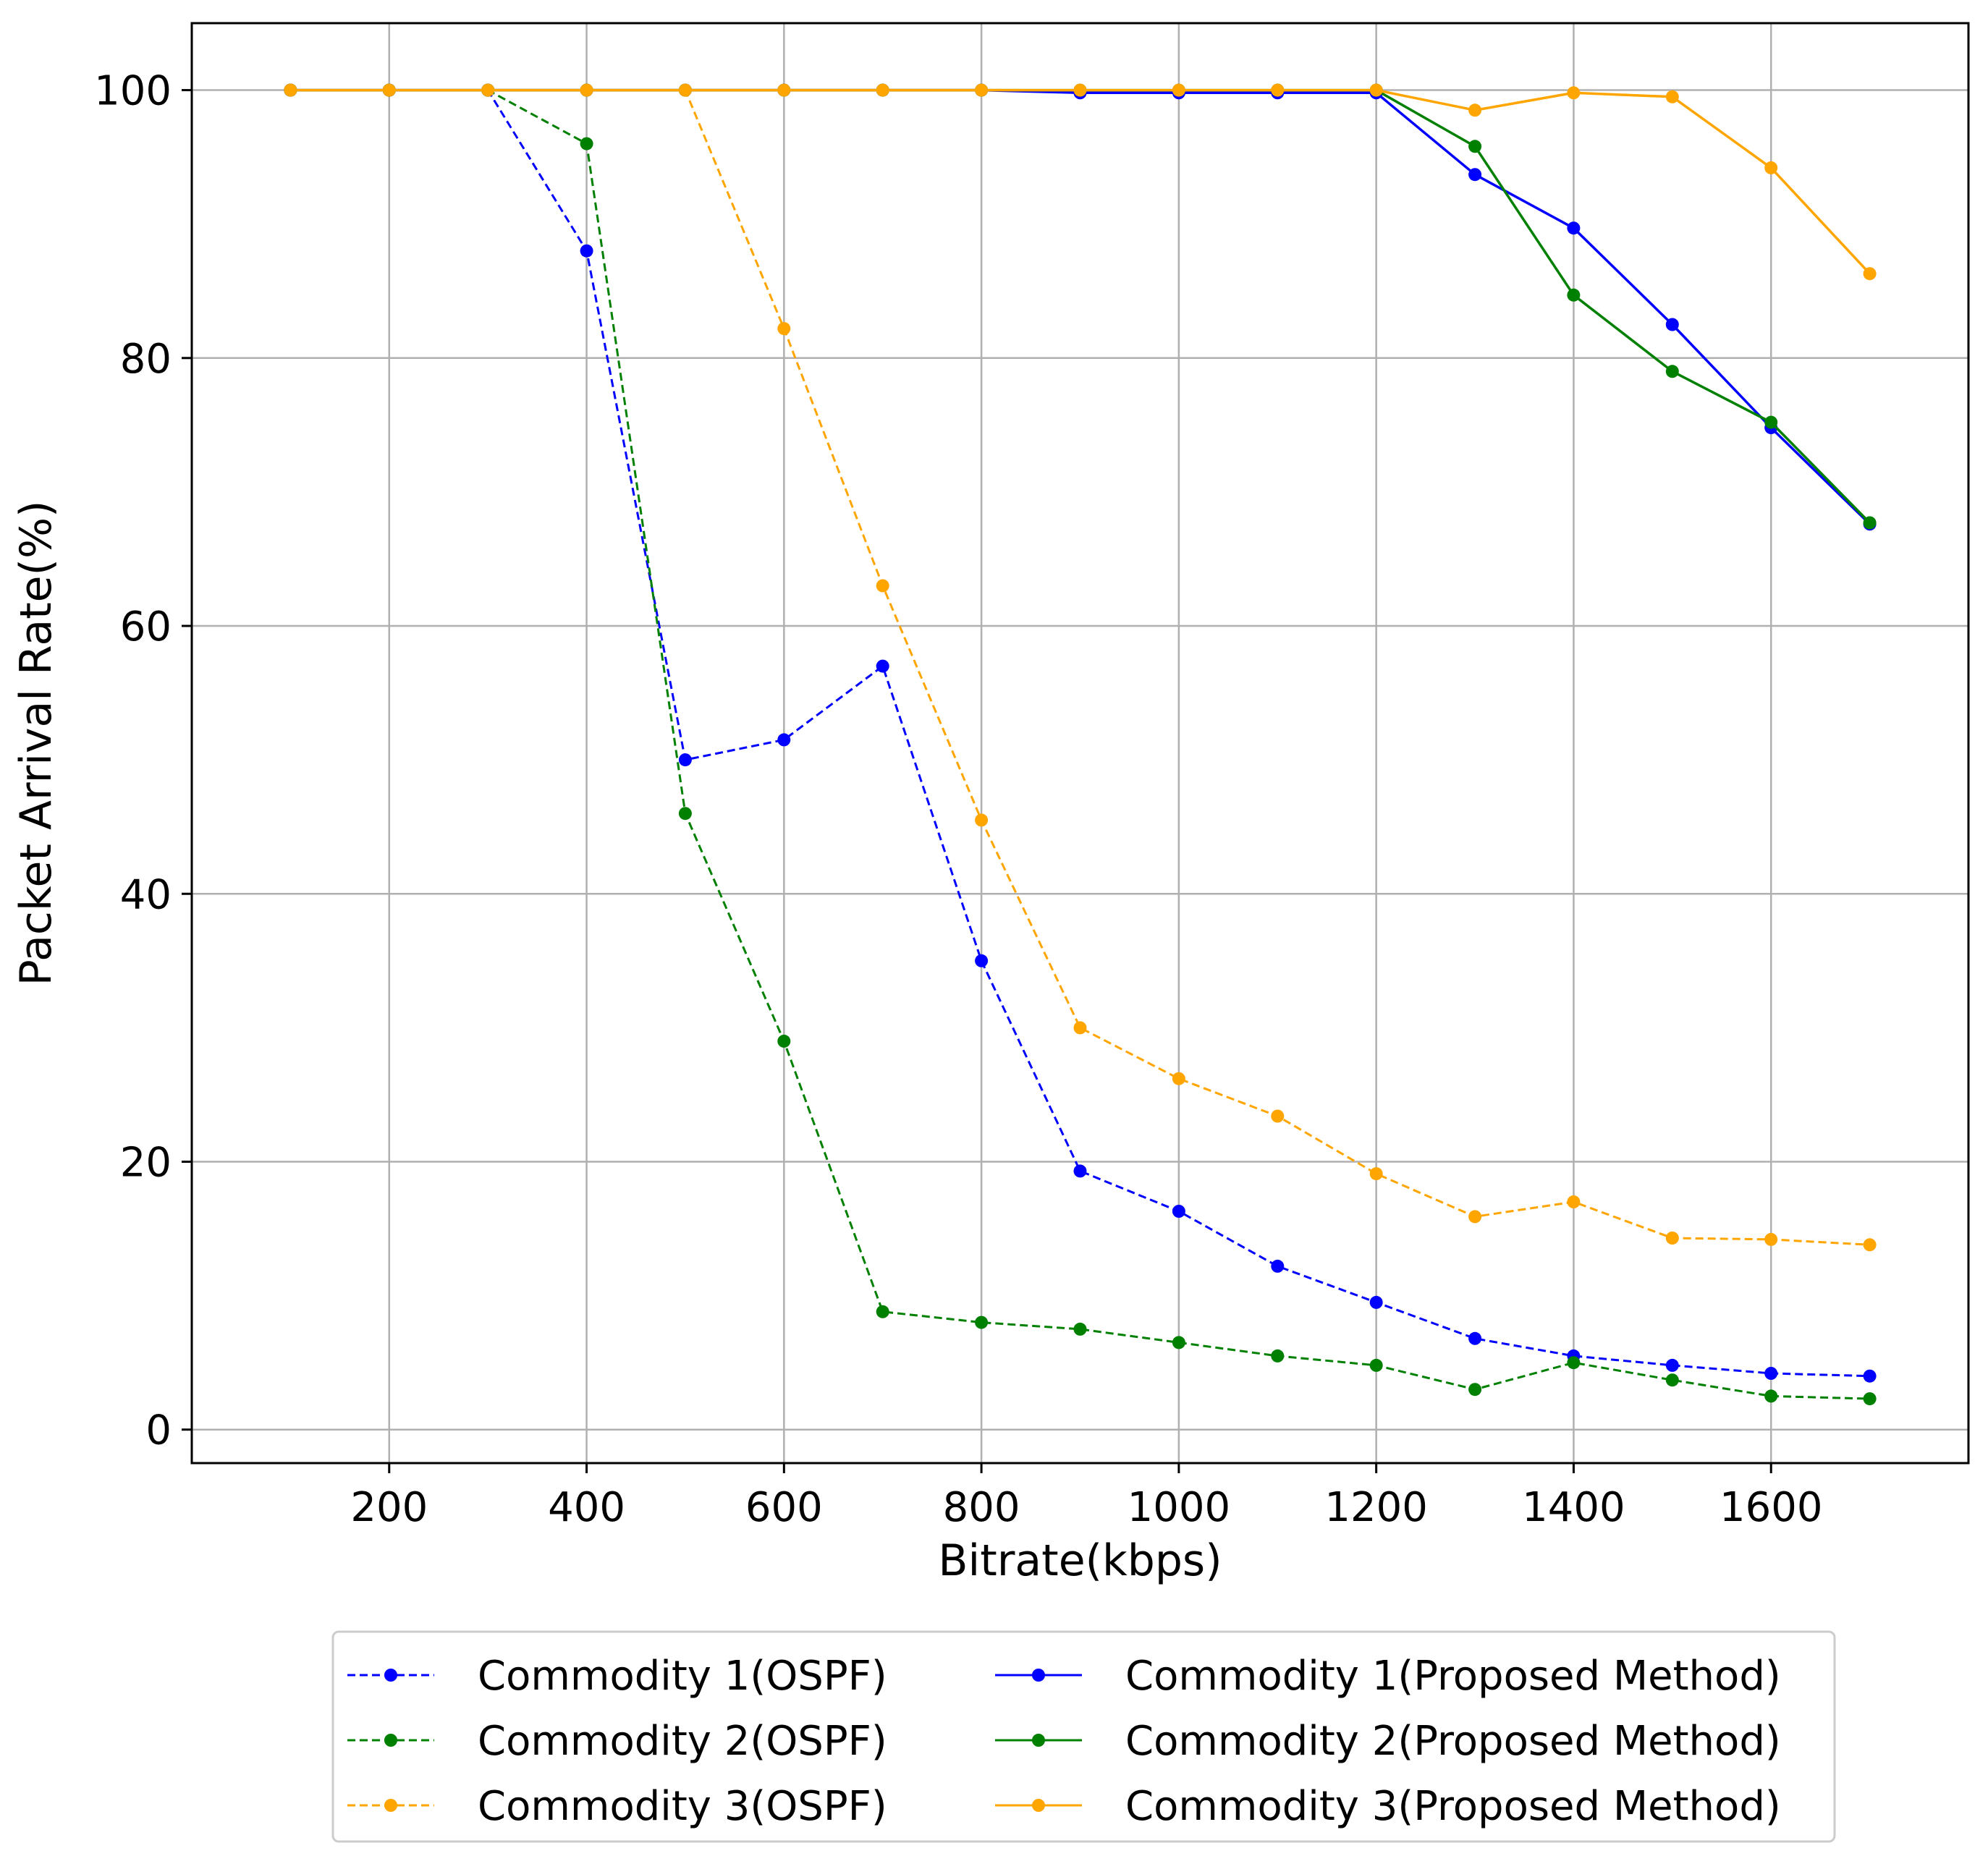 The width and height of the screenshot is (1988, 1856). I want to click on y-tick-label: 0, so click(158, 1430).